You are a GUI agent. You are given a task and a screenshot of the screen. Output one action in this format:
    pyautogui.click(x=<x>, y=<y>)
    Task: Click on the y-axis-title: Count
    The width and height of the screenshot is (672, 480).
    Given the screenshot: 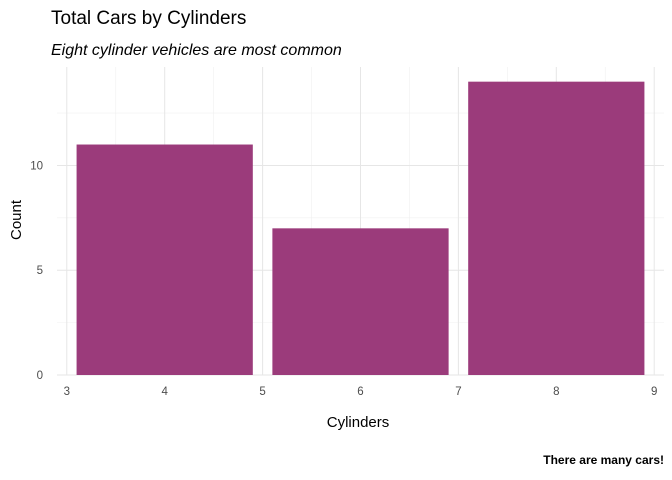 What is the action you would take?
    pyautogui.click(x=16, y=219)
    